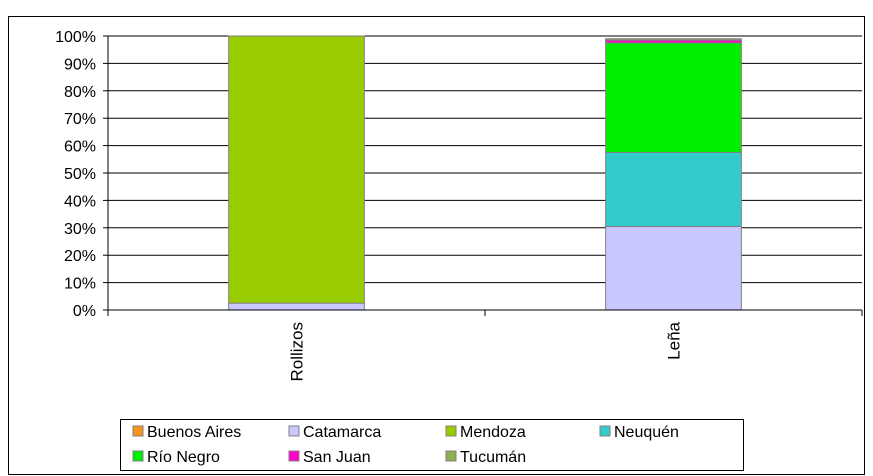 The height and width of the screenshot is (476, 873). What do you see at coordinates (80, 64) in the screenshot?
I see `y-tick-label: 90%` at bounding box center [80, 64].